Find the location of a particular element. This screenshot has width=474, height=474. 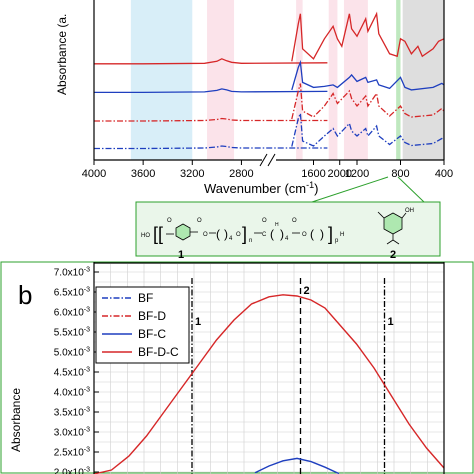

spectrum-bf-c-low is located at coordinates (368, 75).